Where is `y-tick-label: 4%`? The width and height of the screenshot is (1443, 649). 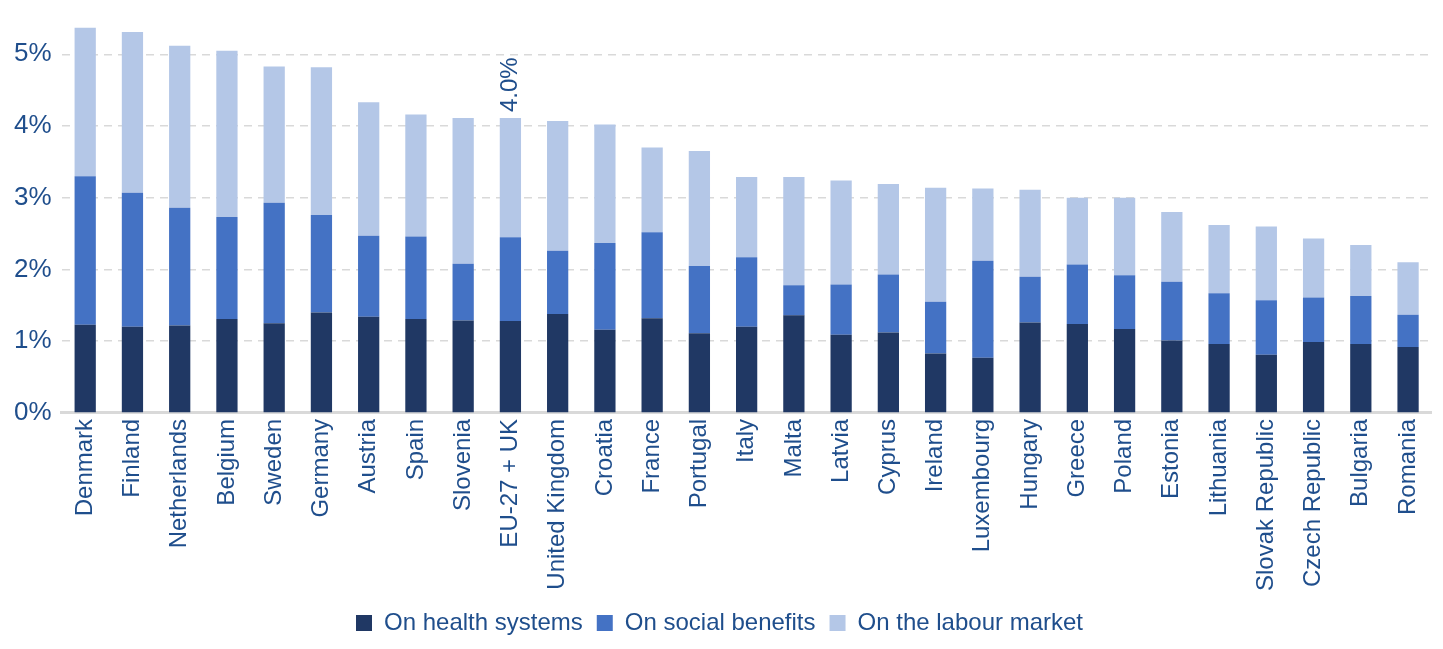
y-tick-label: 4% is located at coordinates (33, 124).